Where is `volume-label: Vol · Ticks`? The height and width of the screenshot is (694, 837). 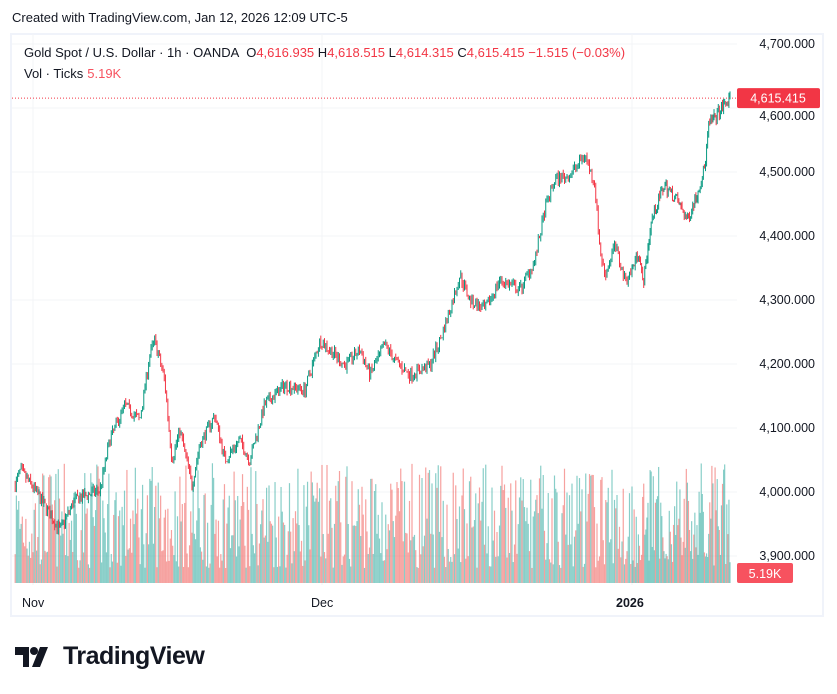 volume-label: Vol · Ticks is located at coordinates (54, 73).